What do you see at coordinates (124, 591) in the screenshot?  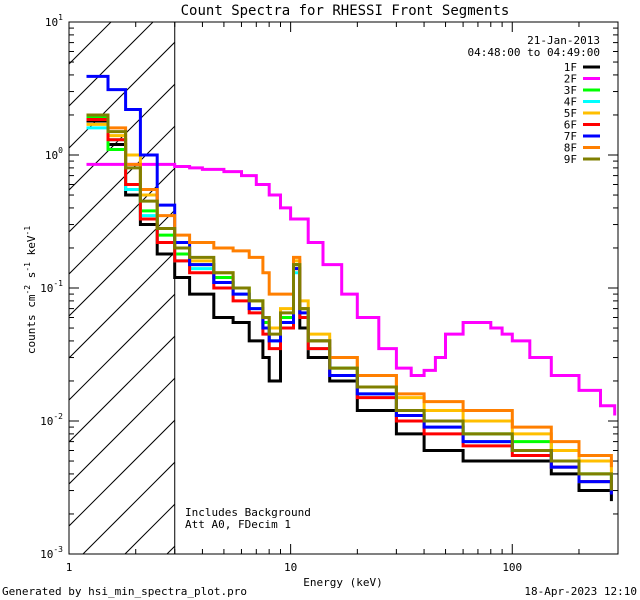 I see `generated-by-label: Generated by hsi_min_spectra_plot.pro` at bounding box center [124, 591].